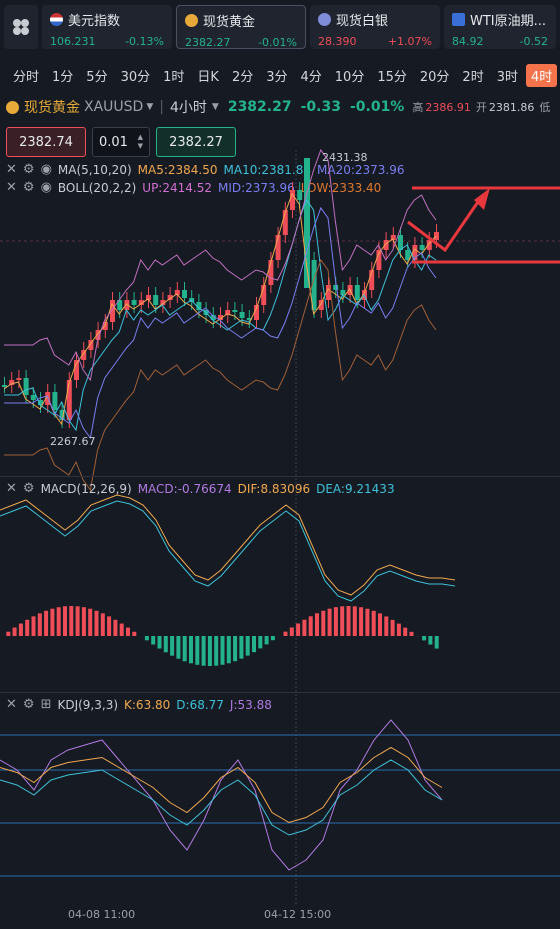 The image size is (560, 929). Describe the element at coordinates (320, 107) in the screenshot. I see `price-change: -0.33` at that location.